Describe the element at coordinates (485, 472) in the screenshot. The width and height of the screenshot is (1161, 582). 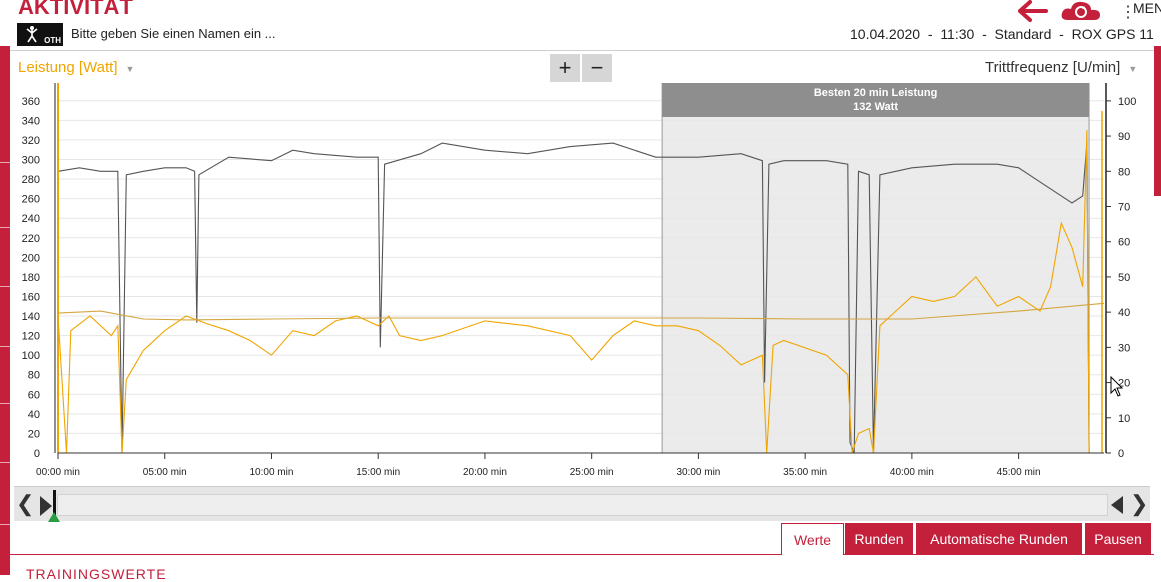
I see `x-tick-label: 20:00 min` at that location.